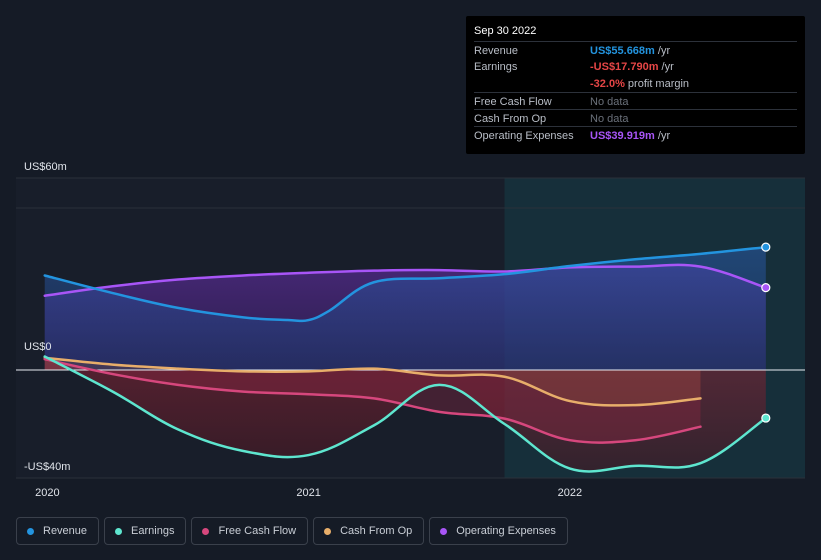 This screenshot has width=821, height=560. Describe the element at coordinates (65, 531) in the screenshot. I see `legend-label: Revenue` at that location.